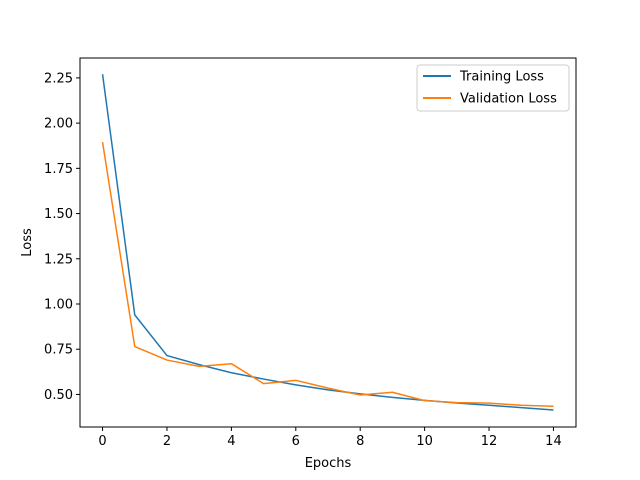 Image resolution: width=640 pixels, height=480 pixels. I want to click on legend-box, so click(493, 88).